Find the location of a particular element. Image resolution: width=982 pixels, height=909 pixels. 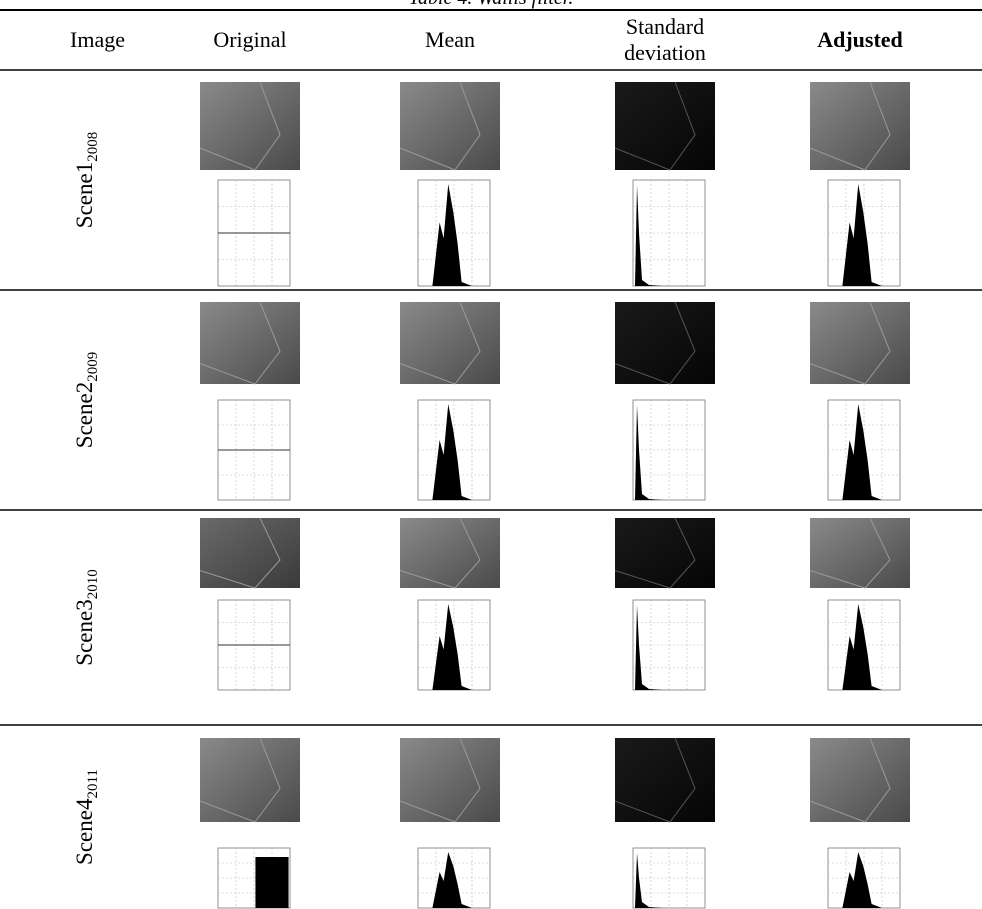

scene-year: 2009 is located at coordinates (93, 367).